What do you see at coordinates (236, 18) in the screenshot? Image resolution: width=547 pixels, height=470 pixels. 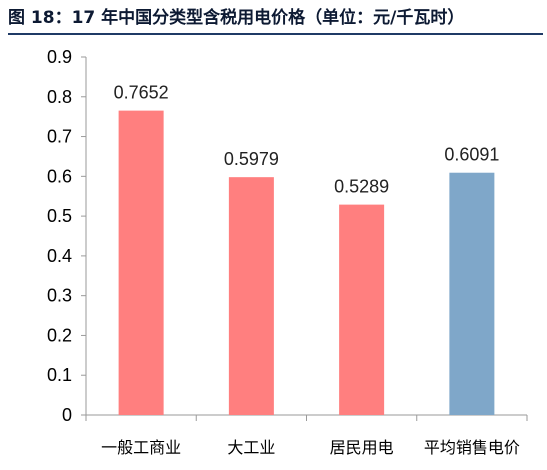 I see `chart-title: 图 18：17 年中国分类型含税用电价格（单位：元/千瓦时）` at bounding box center [236, 18].